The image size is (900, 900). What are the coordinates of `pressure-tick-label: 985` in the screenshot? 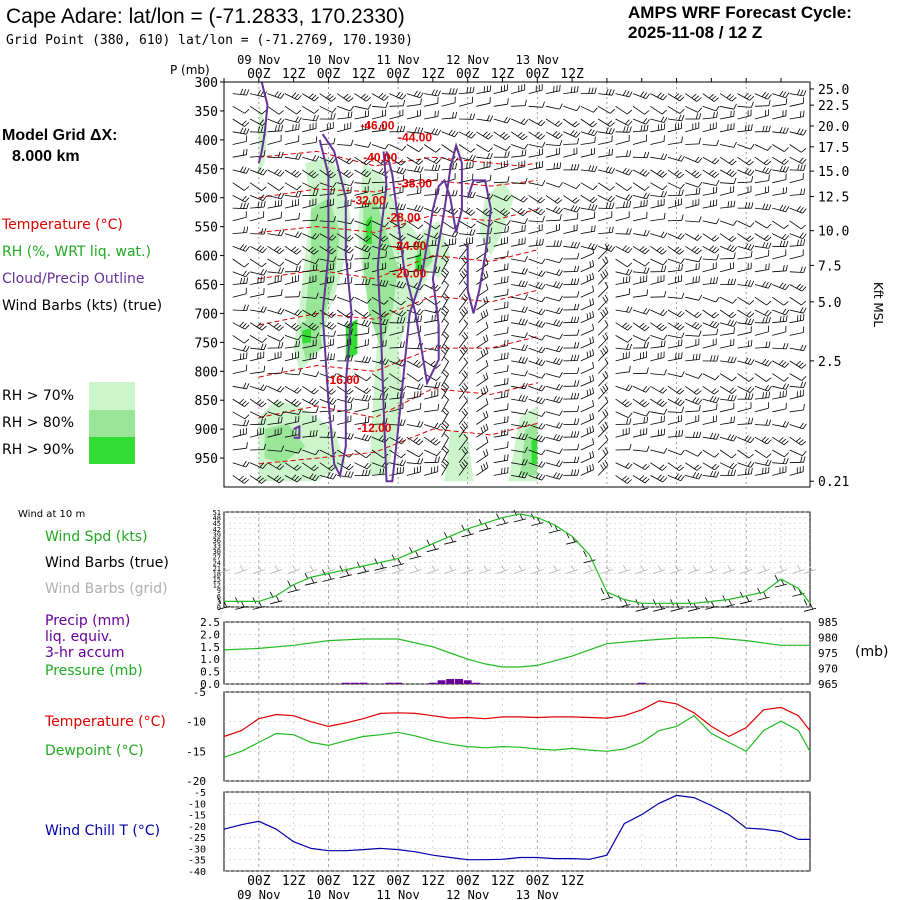 It's located at (828, 622).